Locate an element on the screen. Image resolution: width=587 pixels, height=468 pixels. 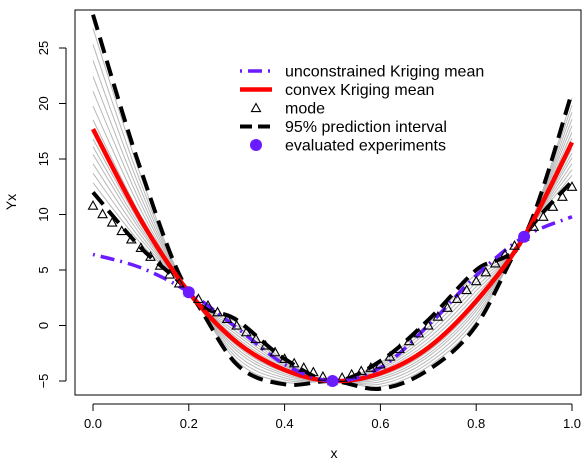
y-tick-label: 5 is located at coordinates (43, 269).